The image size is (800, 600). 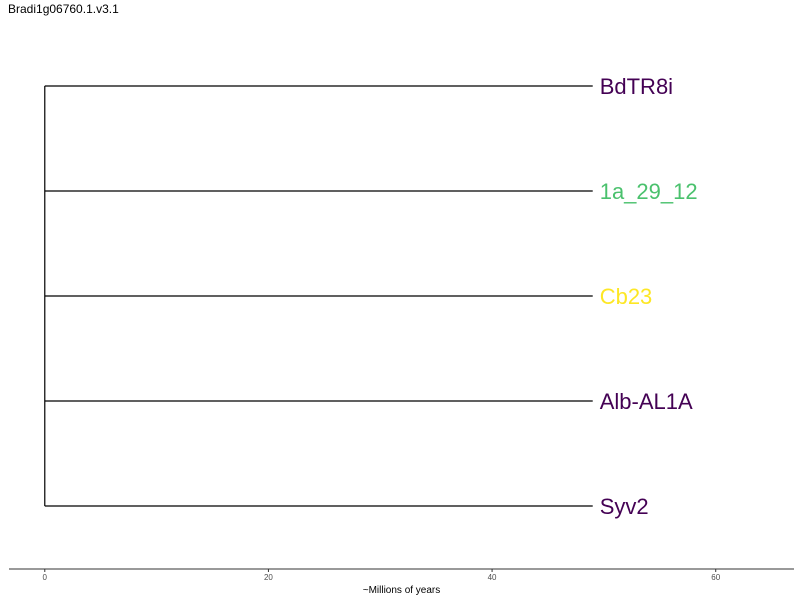 What do you see at coordinates (382, 575) in the screenshot?
I see `x-axis-ticks: 0 20 40 60` at bounding box center [382, 575].